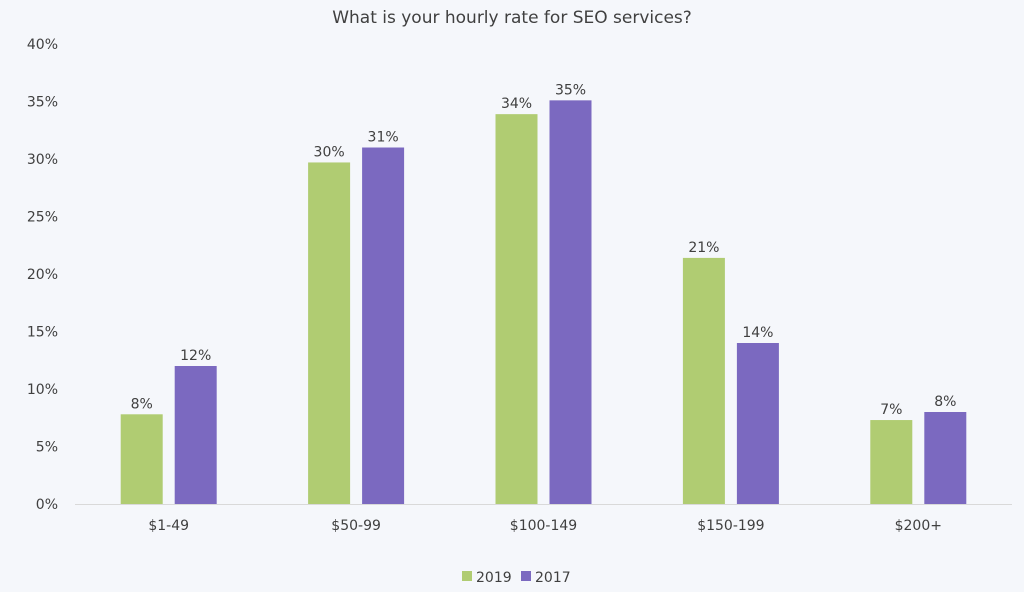 The height and width of the screenshot is (592, 1024). Describe the element at coordinates (168, 526) in the screenshot. I see `x-tick-label: $1-49` at that location.